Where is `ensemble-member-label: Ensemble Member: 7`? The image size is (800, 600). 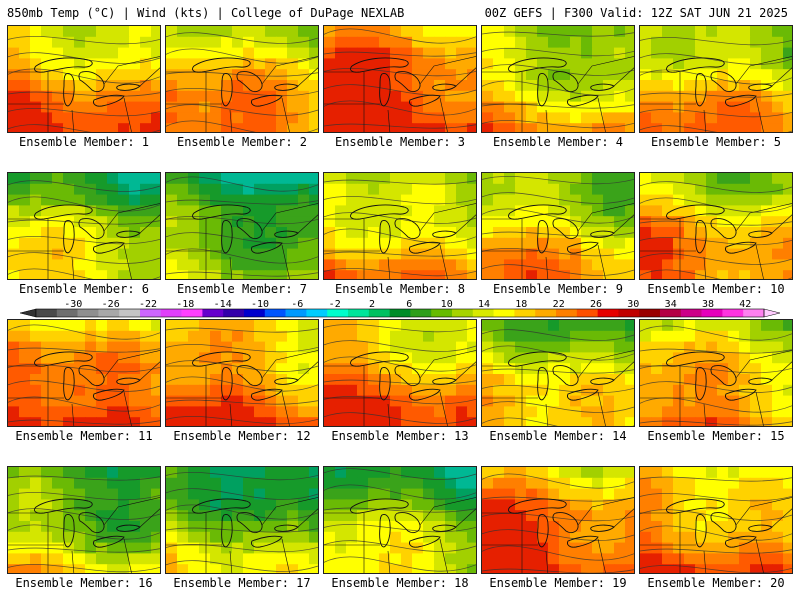 ensemble-member-label: Ensemble Member: 7 is located at coordinates (242, 289).